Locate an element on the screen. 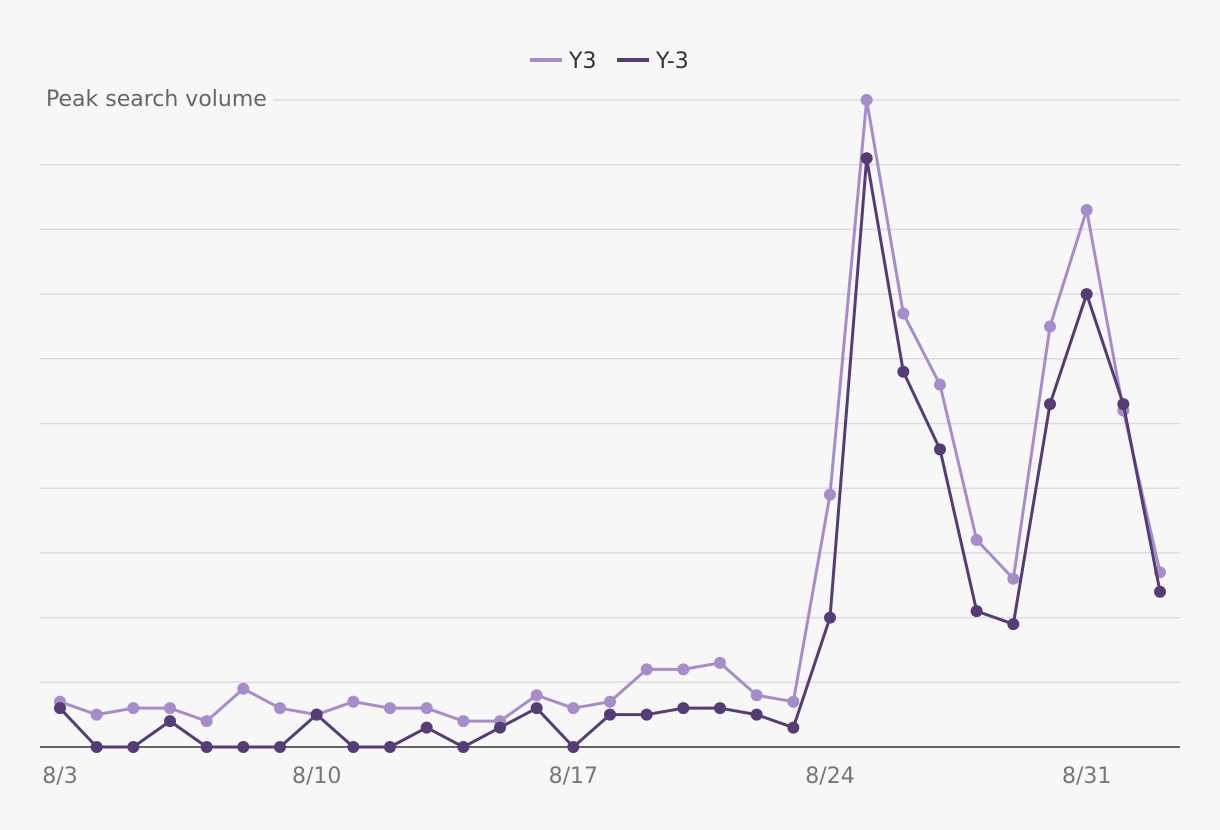 This screenshot has height=830, width=1220. x-tick-label: 8/31 is located at coordinates (1086, 776).